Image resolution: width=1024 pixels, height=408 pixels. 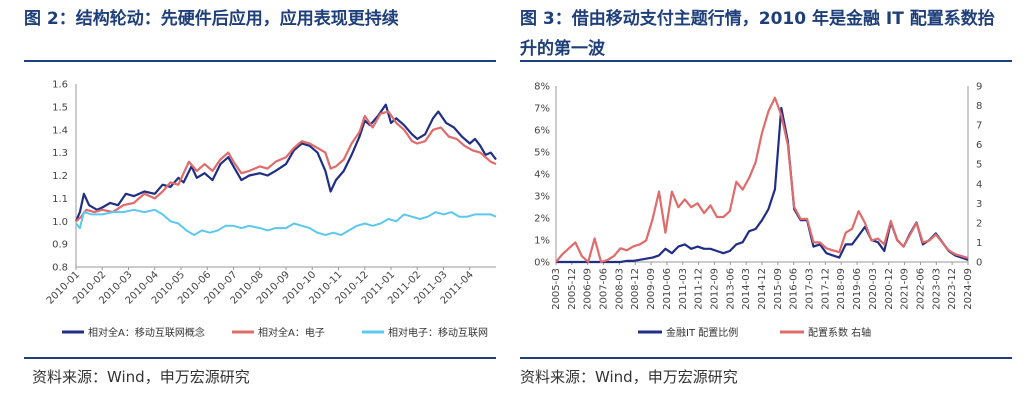 What do you see at coordinates (979, 204) in the screenshot?
I see `right-y-tick-label: 3` at bounding box center [979, 204].